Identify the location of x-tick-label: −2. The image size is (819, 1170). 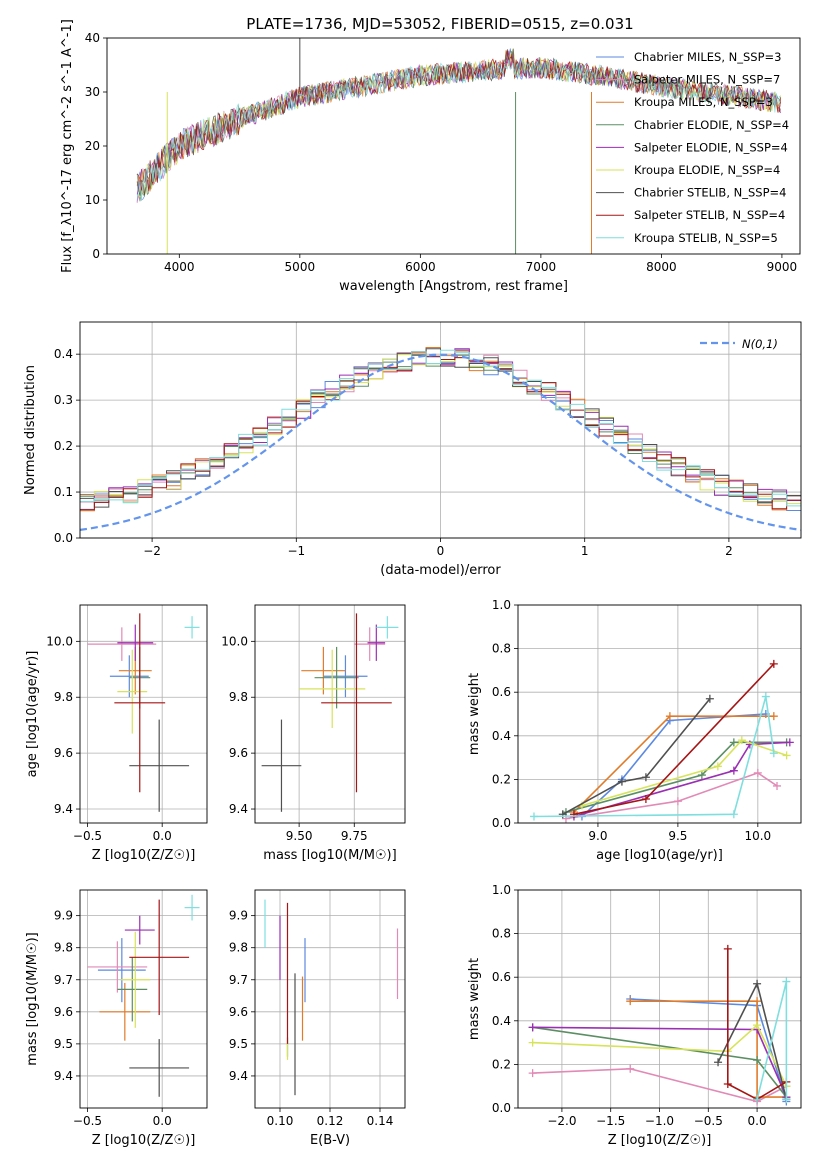
(152, 551).